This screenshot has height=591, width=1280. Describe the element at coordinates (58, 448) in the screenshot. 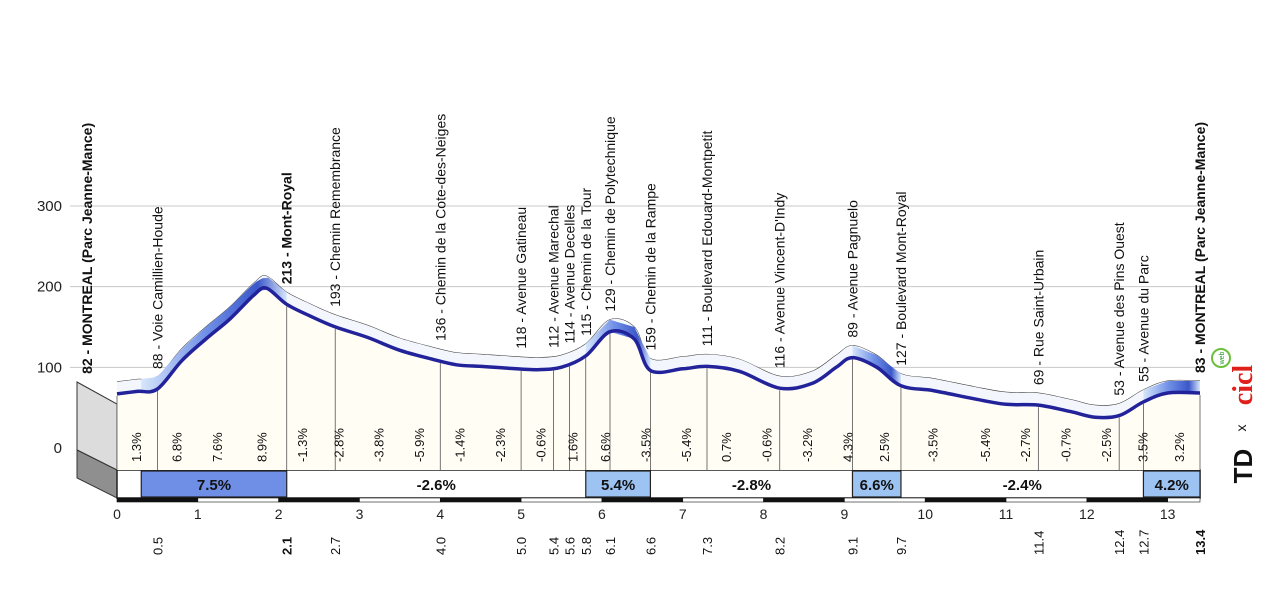

I see `y-tick-label: 0` at that location.